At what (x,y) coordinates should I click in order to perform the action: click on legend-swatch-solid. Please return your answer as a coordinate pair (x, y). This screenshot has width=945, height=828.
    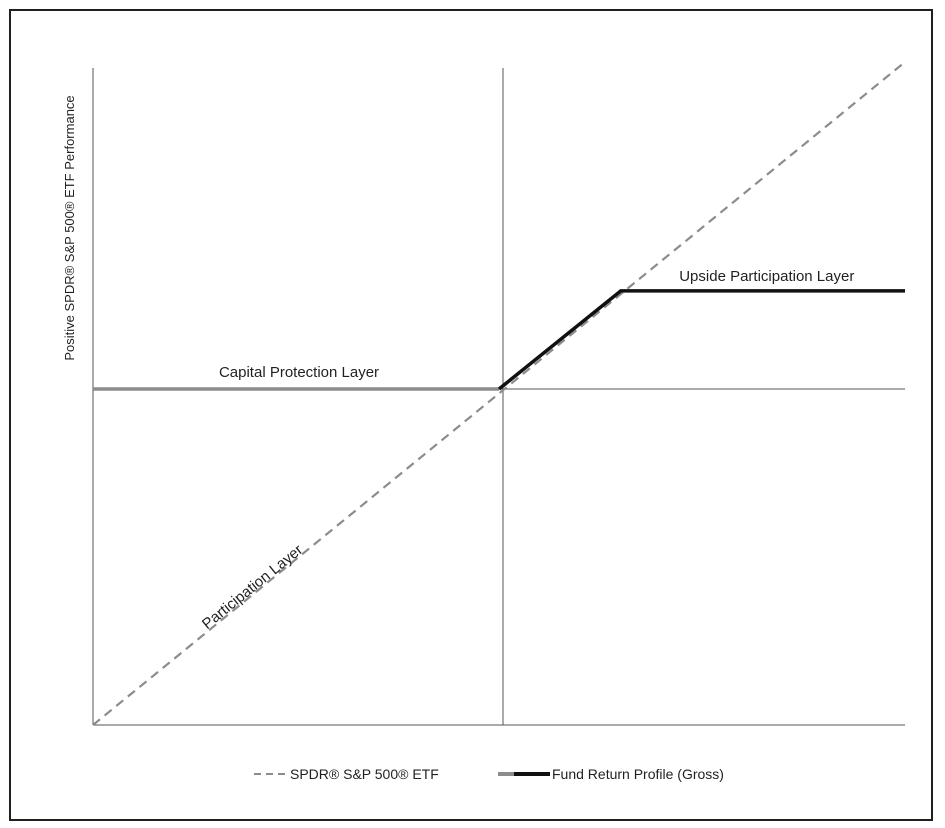
    Looking at the image, I should click on (524, 774).